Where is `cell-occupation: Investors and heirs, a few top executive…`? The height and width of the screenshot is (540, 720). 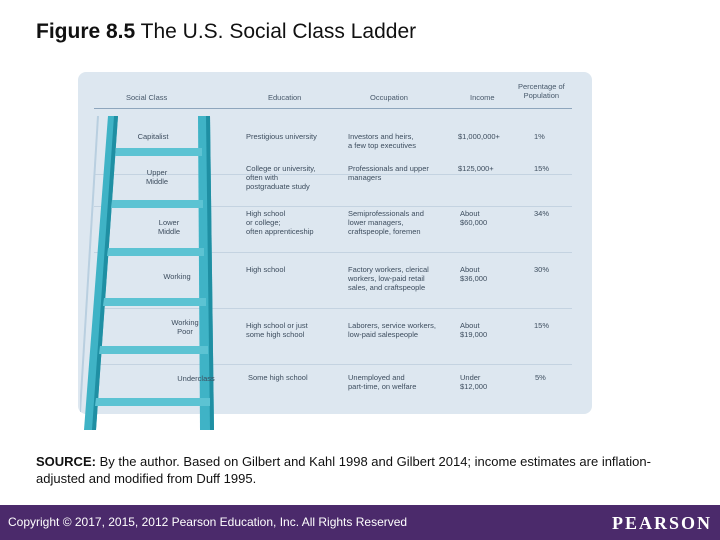 cell-occupation: Investors and heirs, a few top executive… is located at coordinates (382, 141).